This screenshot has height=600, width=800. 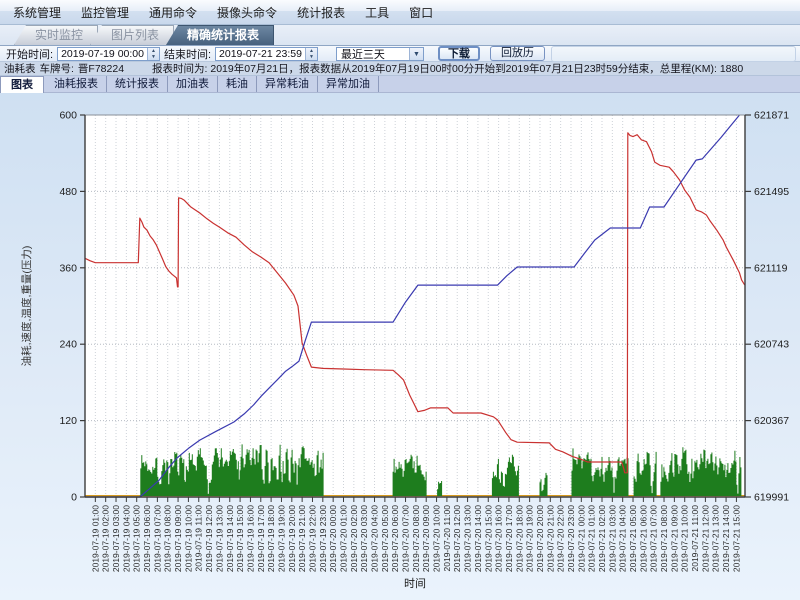 What do you see at coordinates (499, 538) in the screenshot?
I see `svg-text: 2019-07-20 16:00` at bounding box center [499, 538].